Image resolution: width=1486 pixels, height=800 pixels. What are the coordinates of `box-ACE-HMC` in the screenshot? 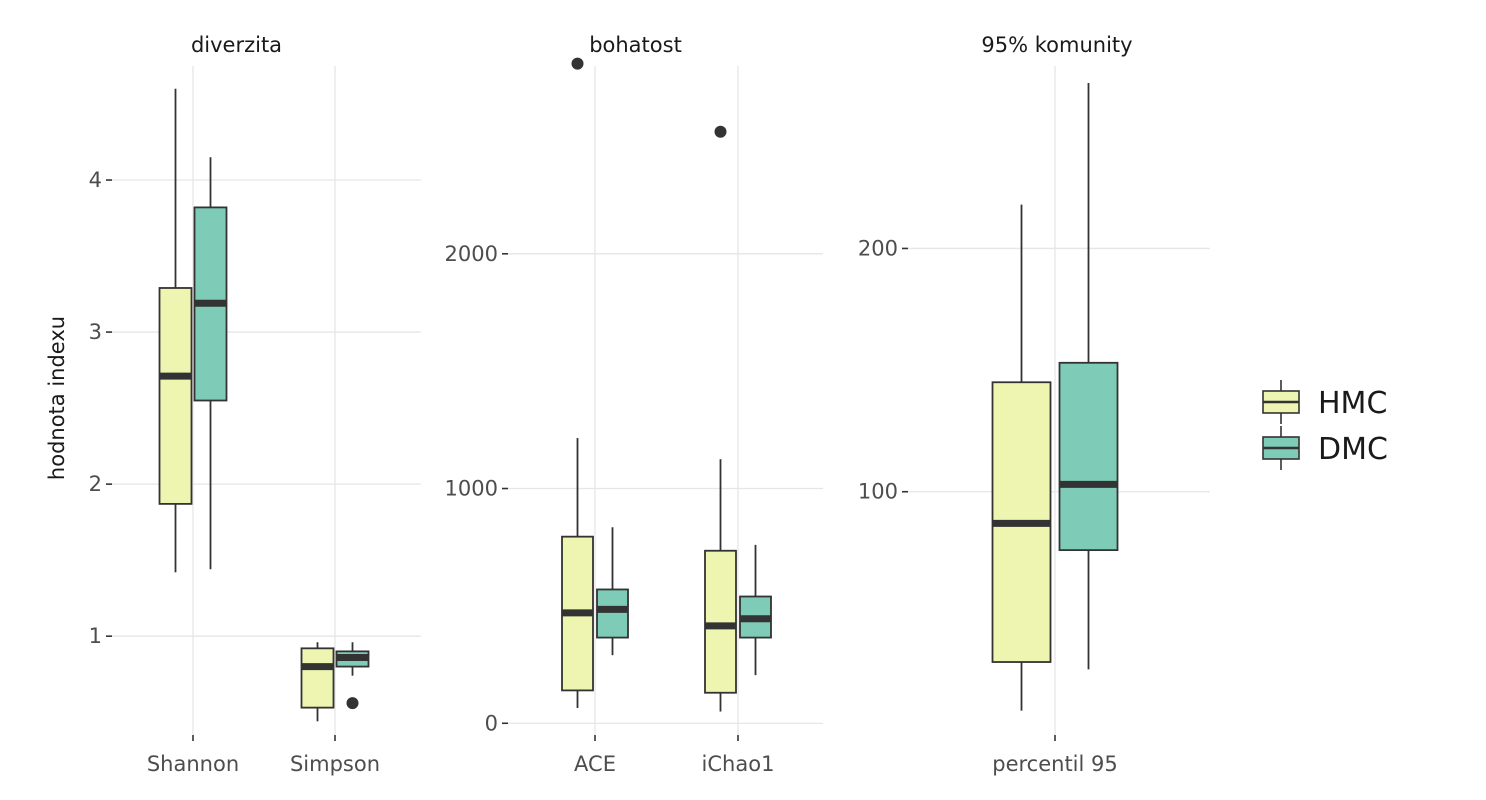 It's located at (577, 383).